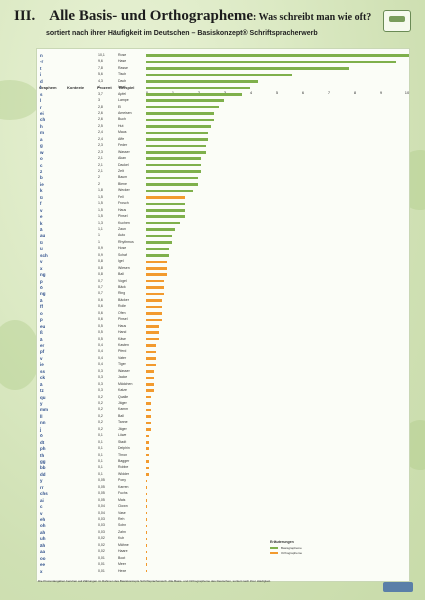 This screenshot has width=425, height=600. Describe the element at coordinates (122, 287) in the screenshot. I see `example-word: Bäck` at that location.